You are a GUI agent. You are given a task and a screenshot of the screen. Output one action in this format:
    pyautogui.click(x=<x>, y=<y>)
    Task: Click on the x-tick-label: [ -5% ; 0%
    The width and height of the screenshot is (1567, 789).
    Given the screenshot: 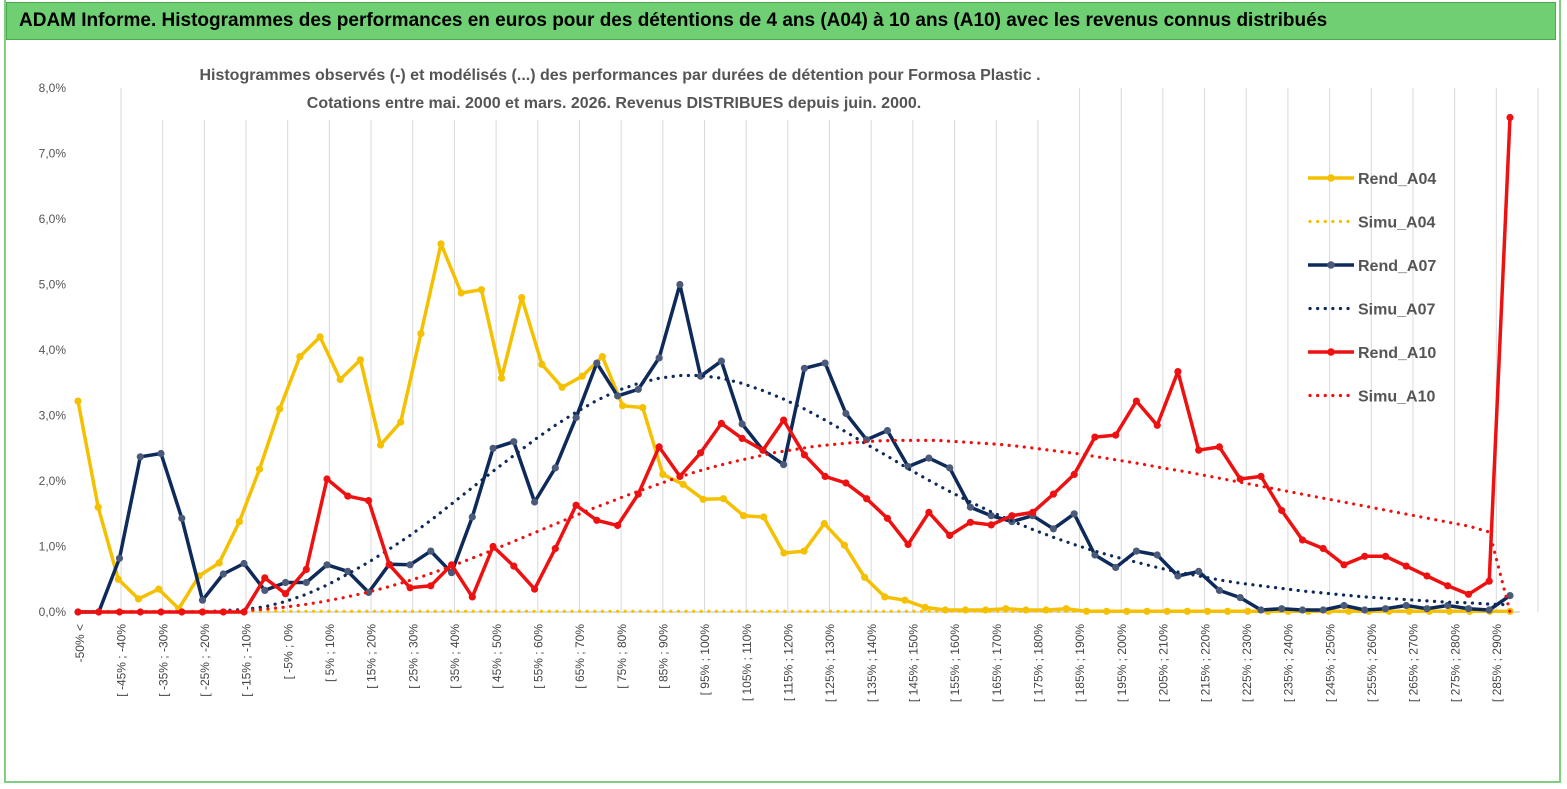 What is the action you would take?
    pyautogui.click(x=288, y=652)
    